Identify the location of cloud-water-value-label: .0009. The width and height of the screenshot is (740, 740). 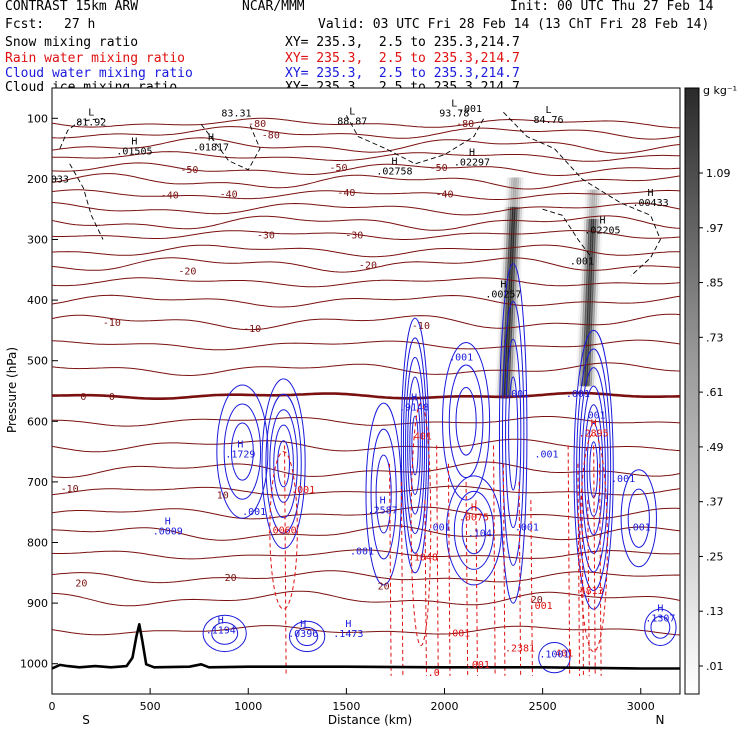
(168, 532).